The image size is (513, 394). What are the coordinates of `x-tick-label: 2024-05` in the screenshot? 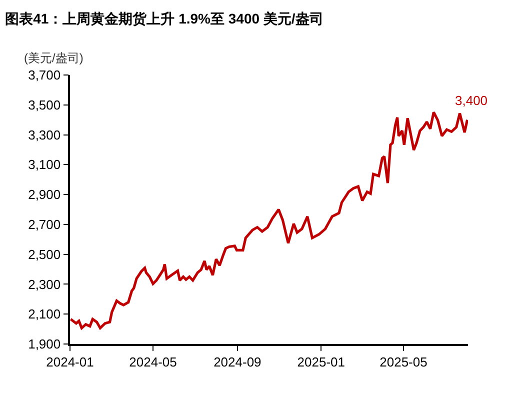 It's located at (153, 362).